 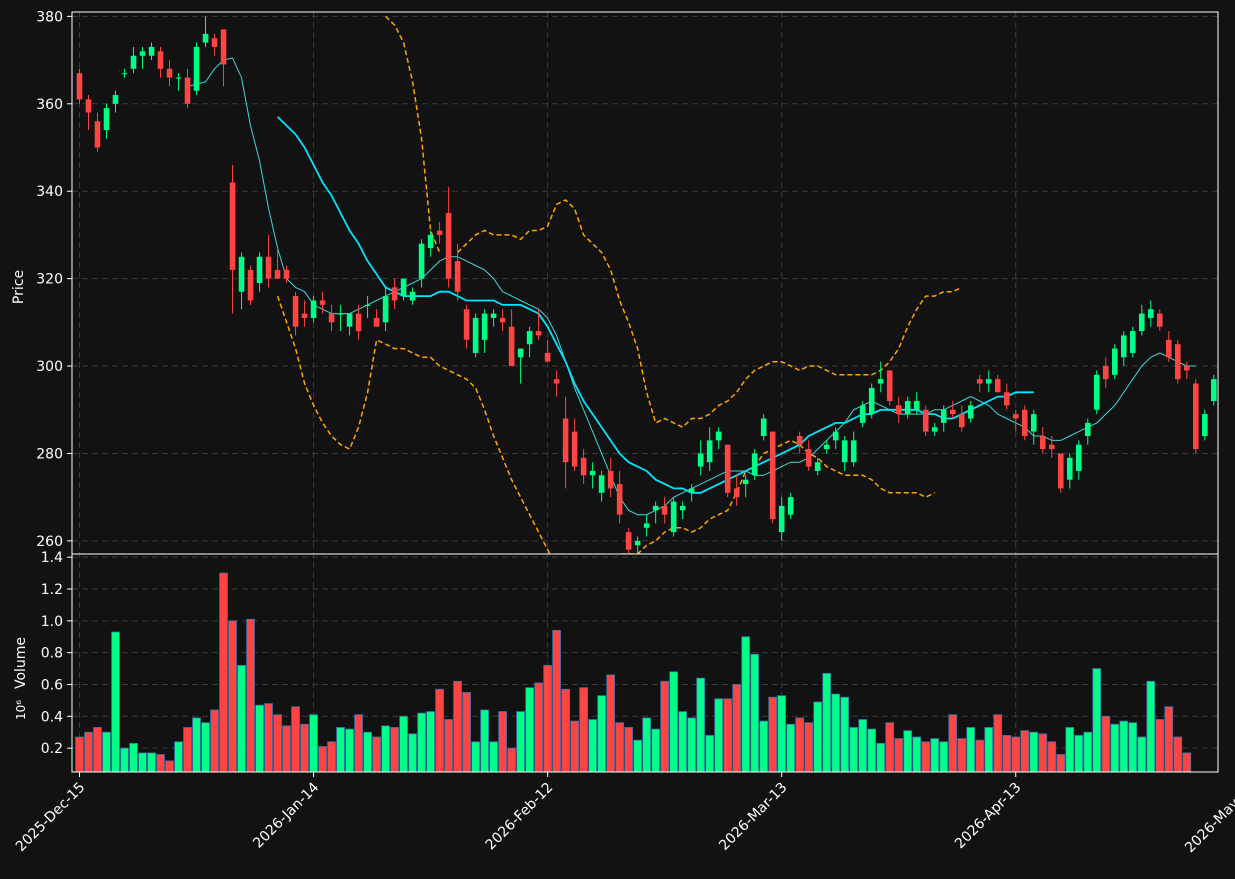 What do you see at coordinates (52, 654) in the screenshot?
I see `volume-tick-label: 0.8` at bounding box center [52, 654].